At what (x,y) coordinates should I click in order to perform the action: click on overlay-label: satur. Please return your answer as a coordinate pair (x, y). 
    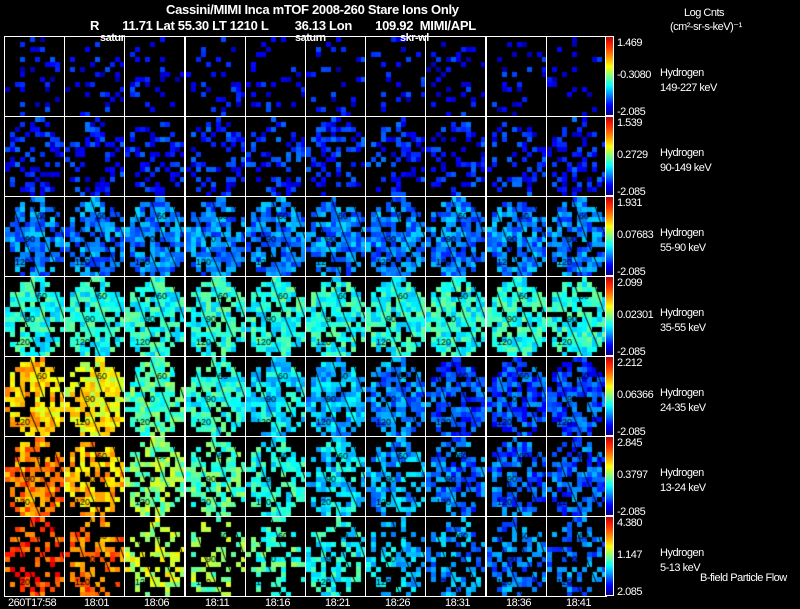
    Looking at the image, I should click on (112, 38).